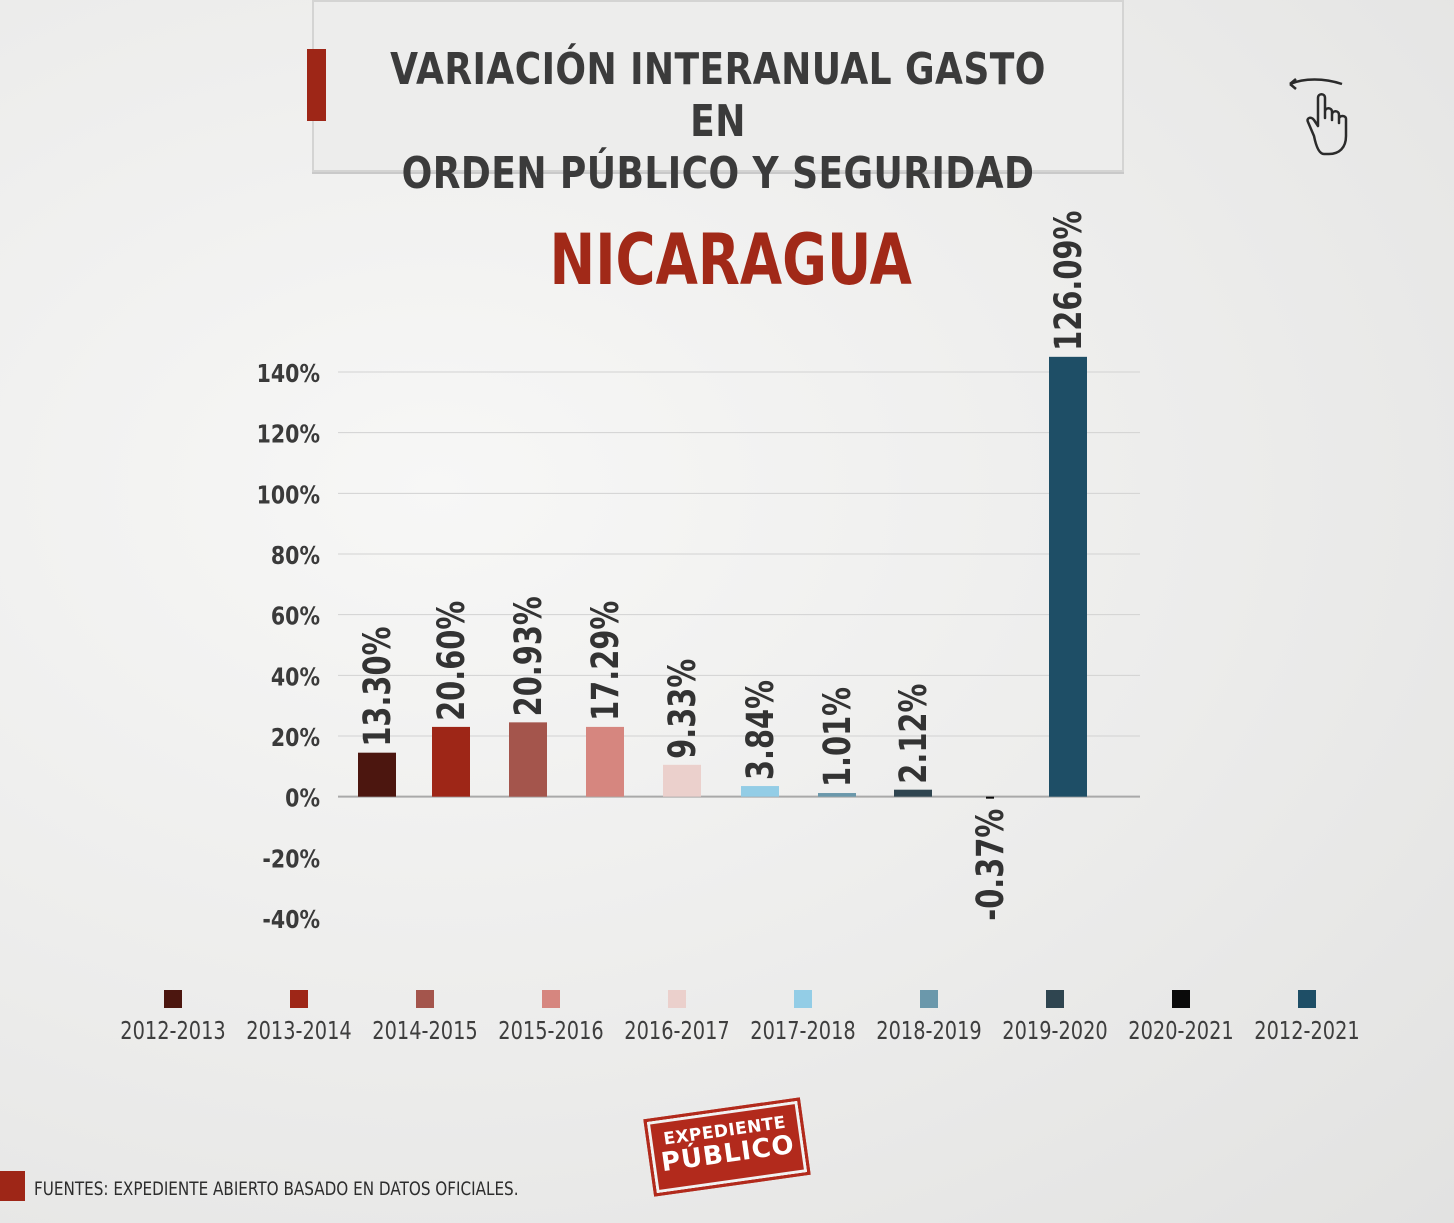 Image resolution: width=1454 pixels, height=1223 pixels. Describe the element at coordinates (605, 761) in the screenshot. I see `bar-2015-2016` at that location.